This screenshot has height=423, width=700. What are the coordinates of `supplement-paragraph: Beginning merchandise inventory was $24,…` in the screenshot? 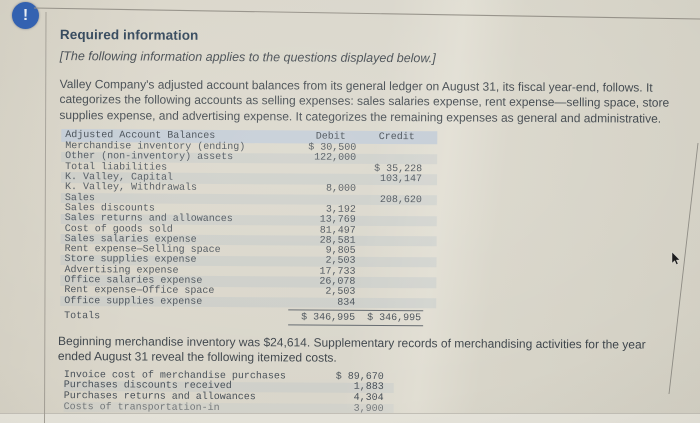 It's located at (351, 349).